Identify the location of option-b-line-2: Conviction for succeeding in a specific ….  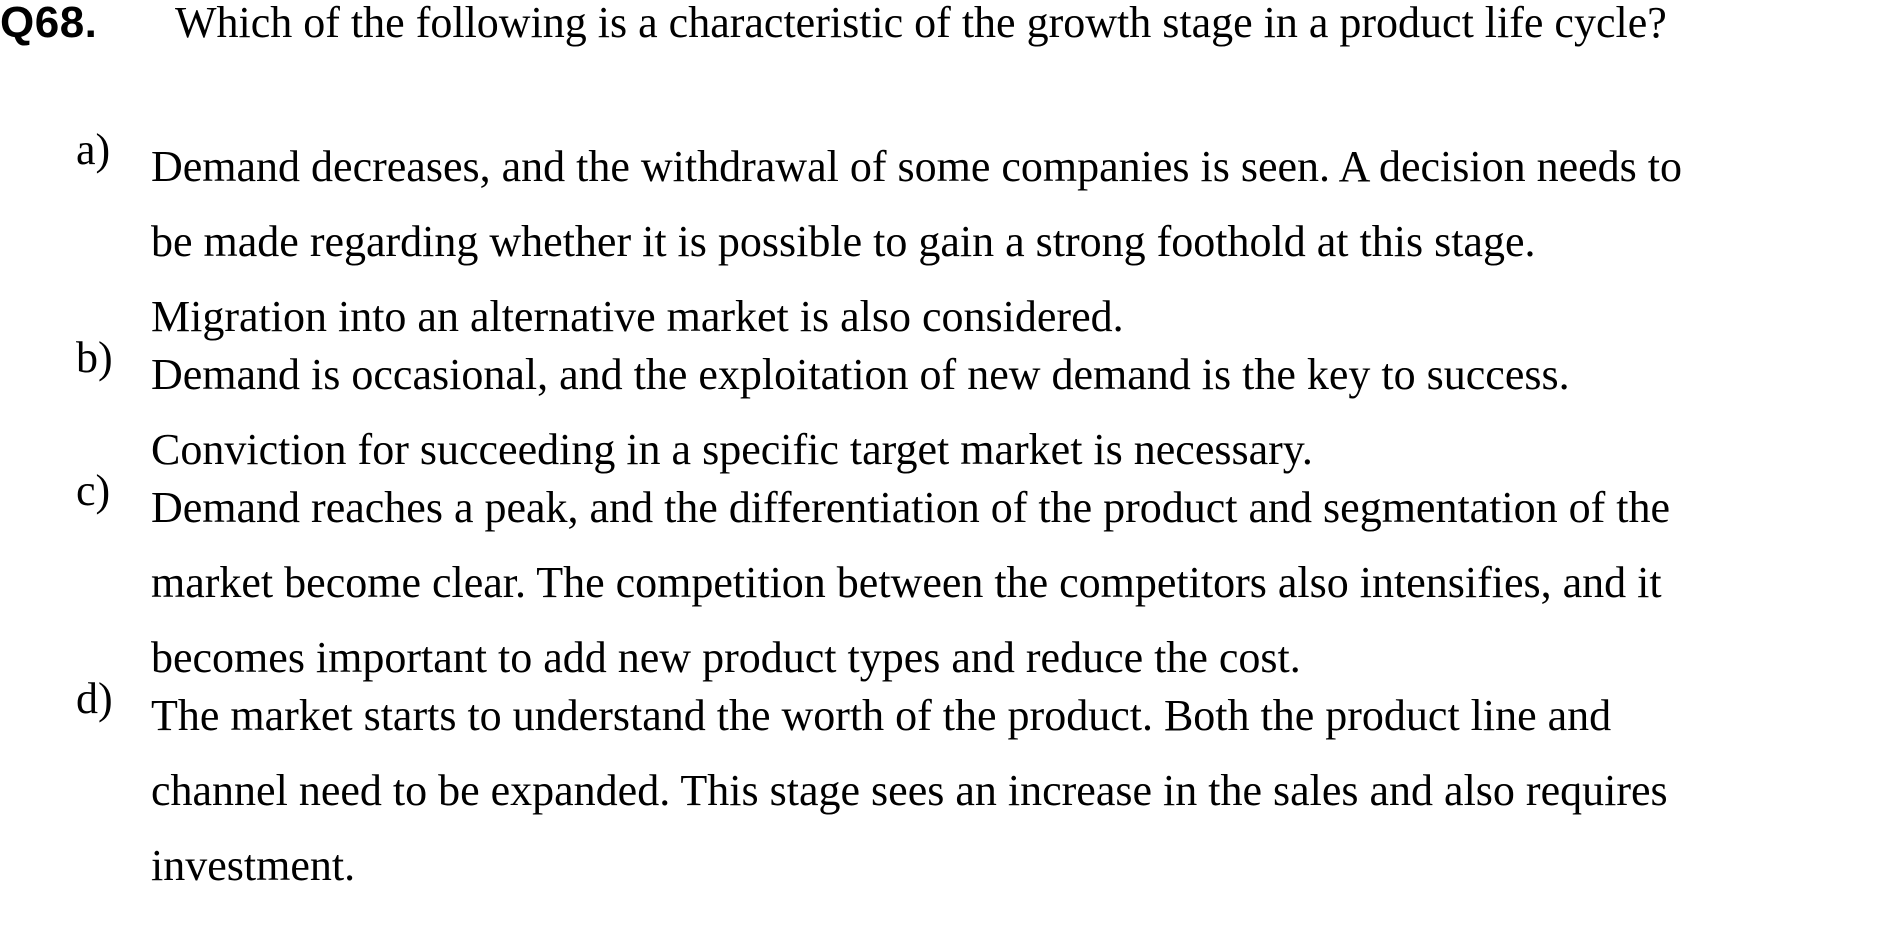
(732, 449).